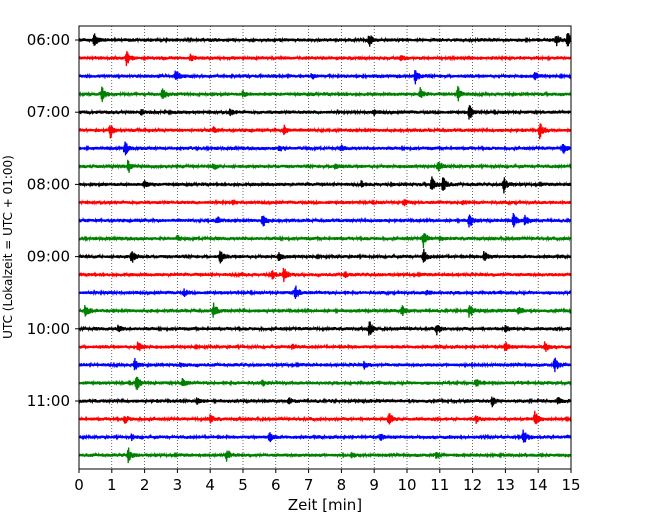  I want to click on x-axis-label: Zeit [min], so click(325, 505).